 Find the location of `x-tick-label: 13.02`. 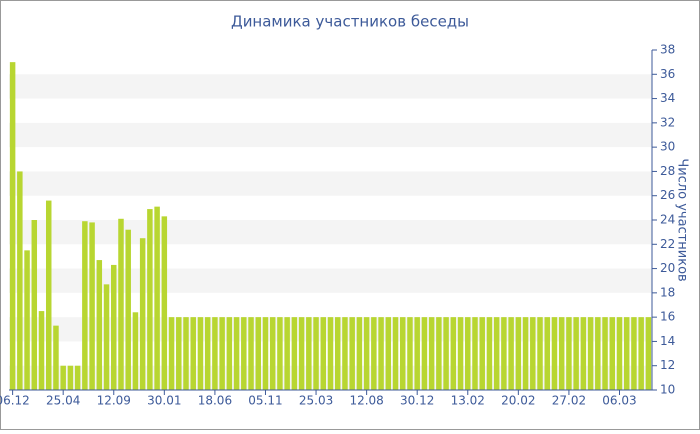

x-tick-label: 13.02 is located at coordinates (468, 401).